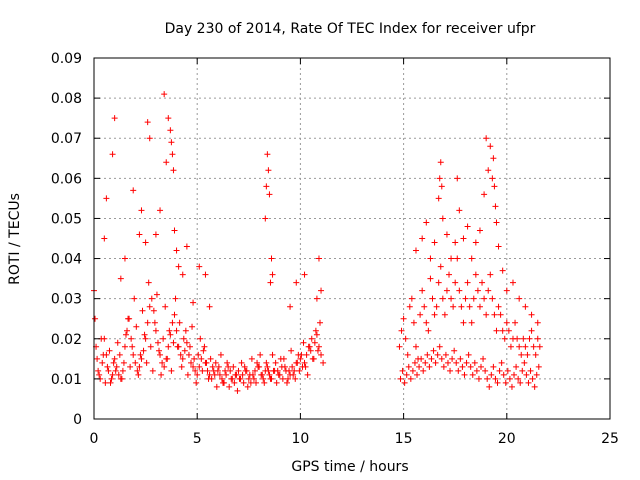  Describe the element at coordinates (66, 139) in the screenshot. I see `y-tick-label: 0.07` at that location.